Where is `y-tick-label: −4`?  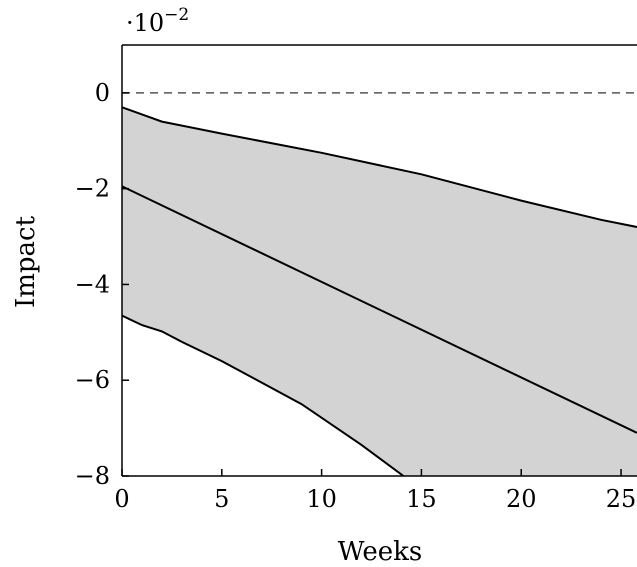 y-tick-label: −4 is located at coordinates (92, 284).